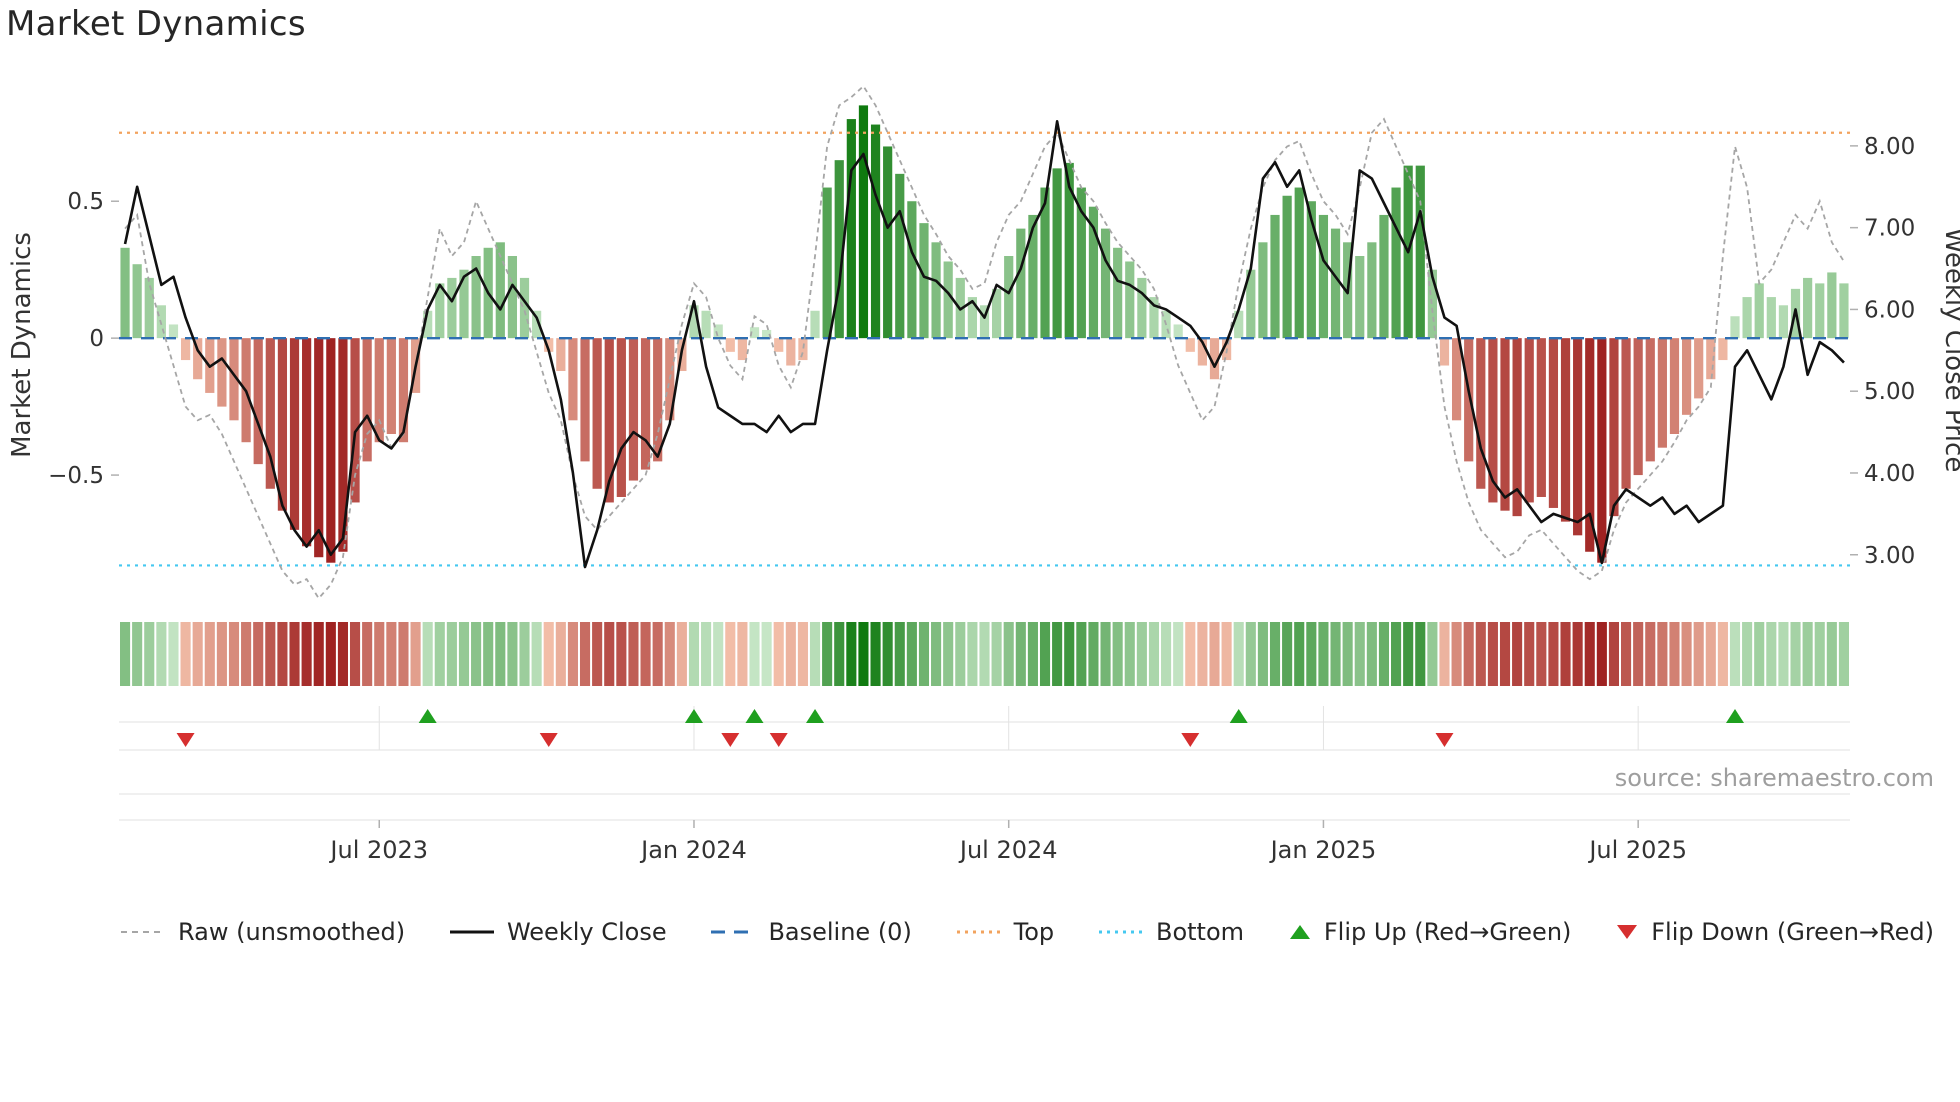 This screenshot has width=1960, height=1102. I want to click on right-tick-label: 7.00, so click(1889, 229).